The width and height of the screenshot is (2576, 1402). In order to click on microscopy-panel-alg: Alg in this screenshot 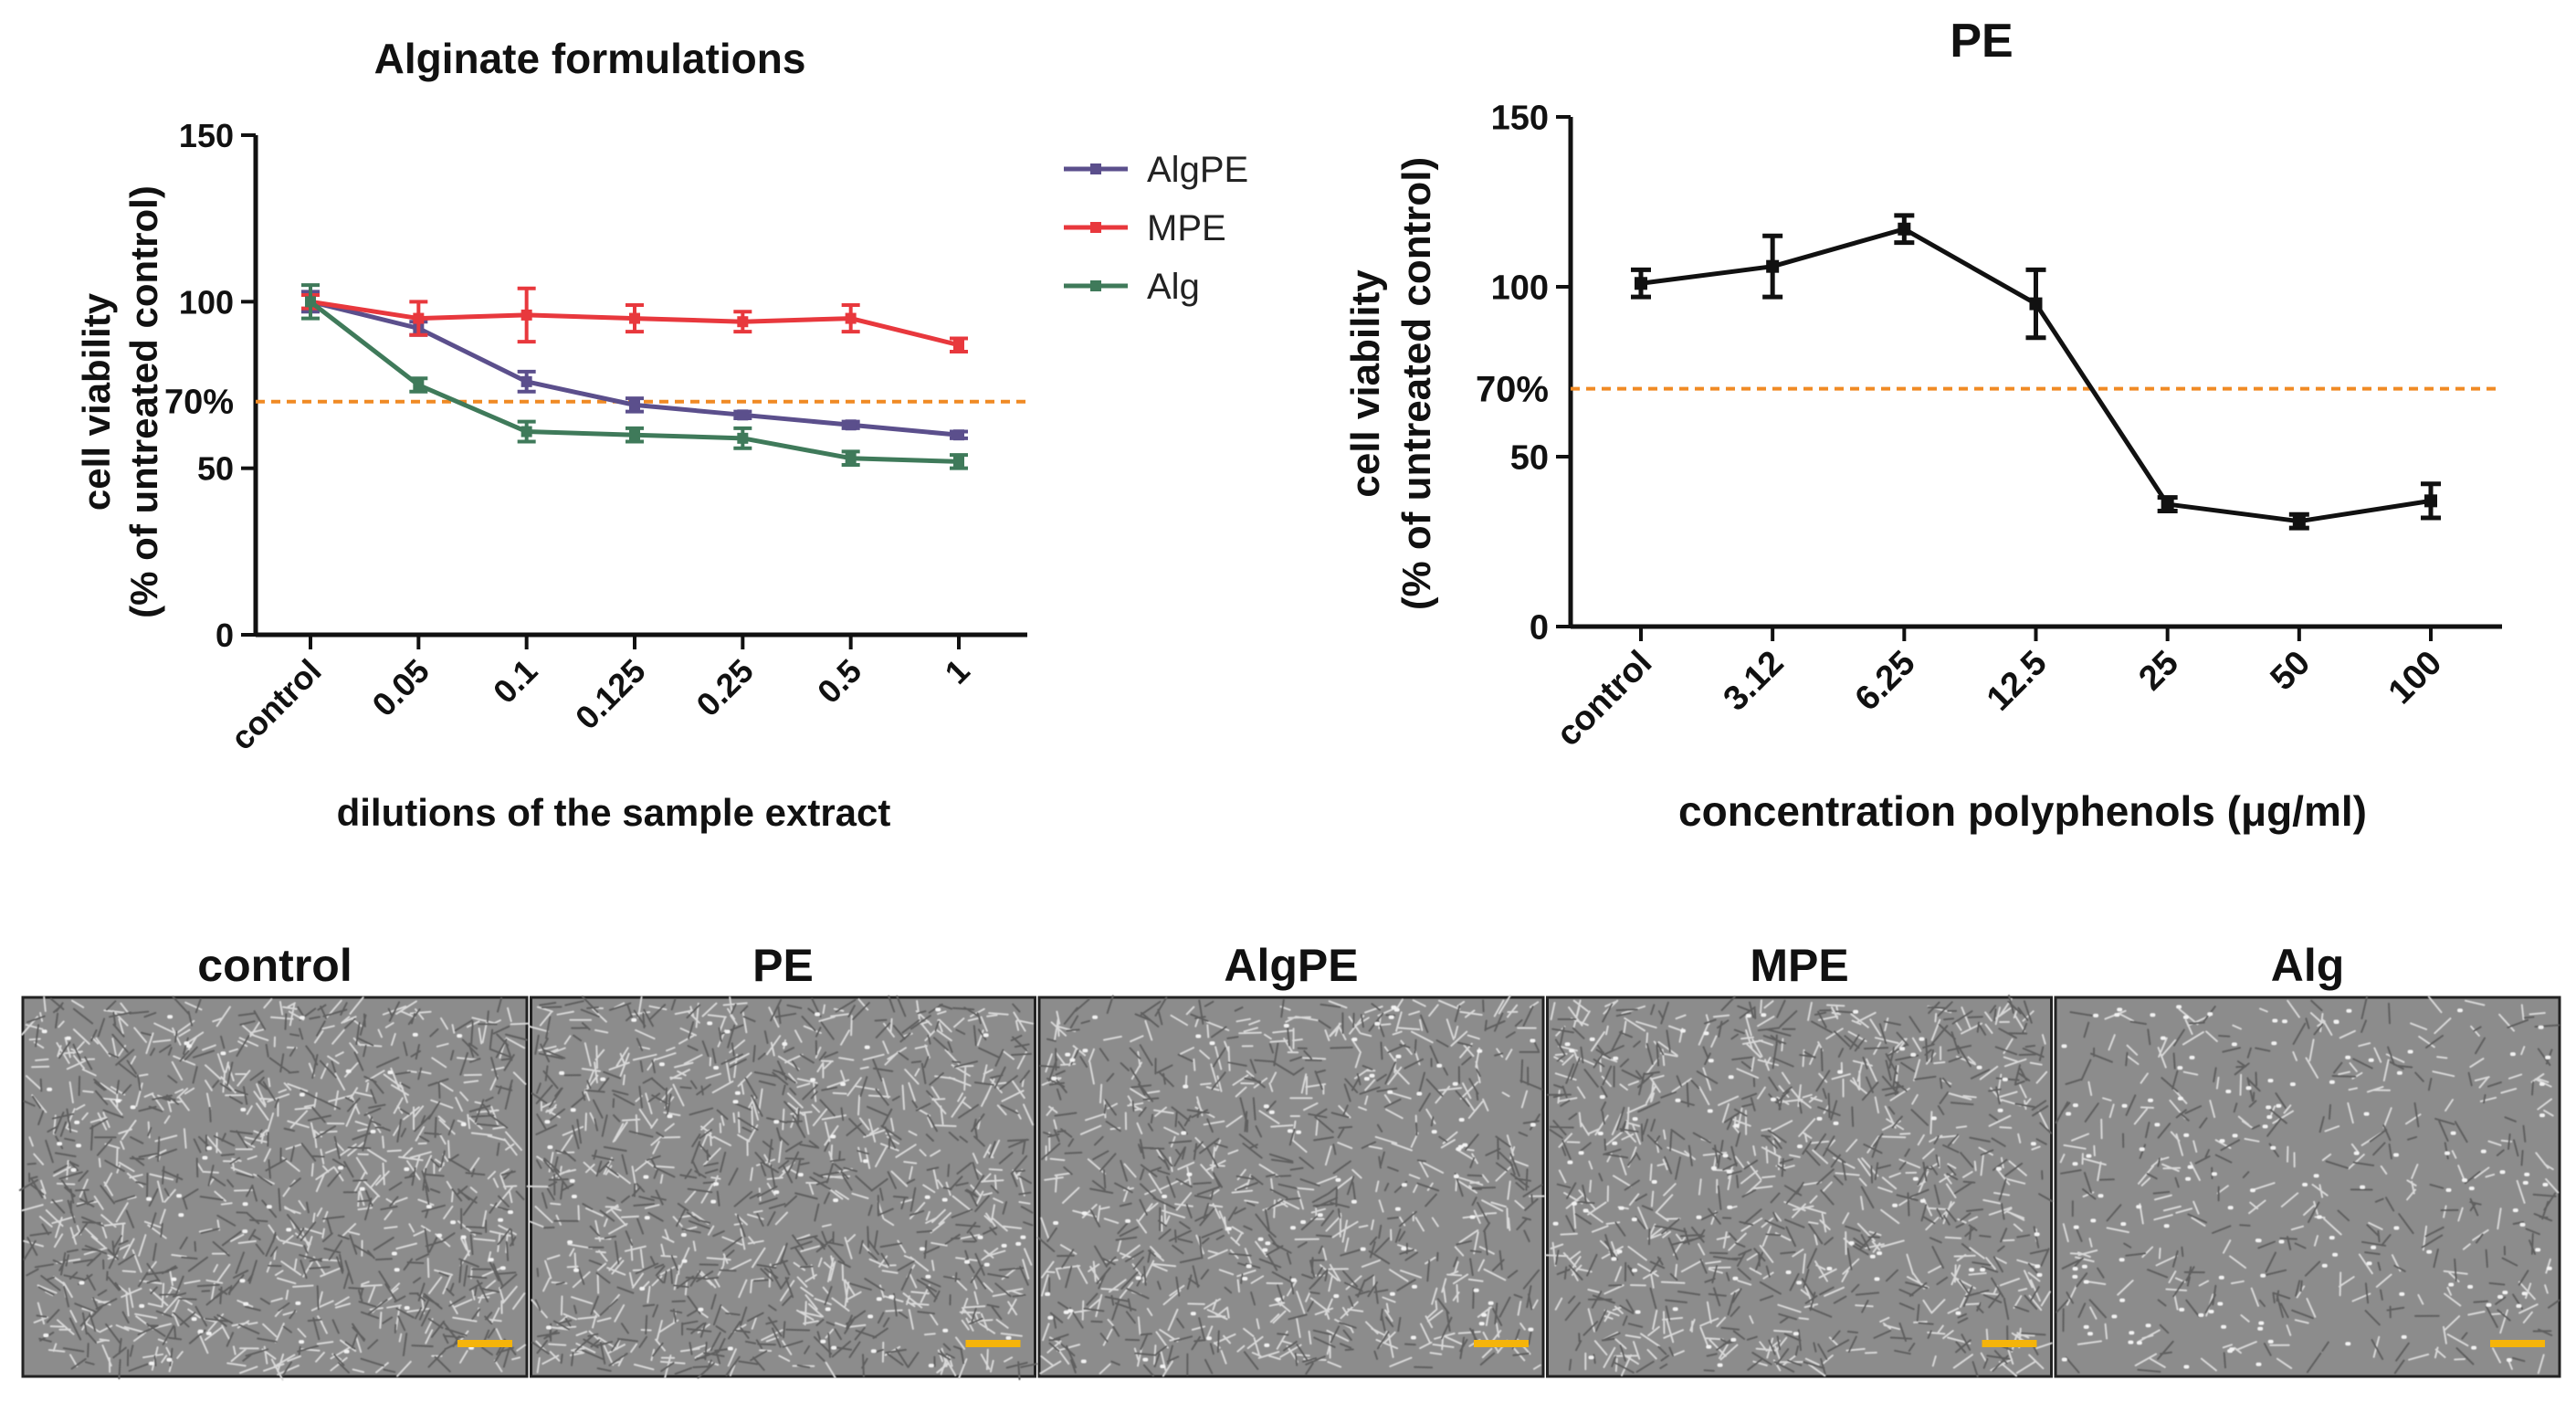, I will do `click(2307, 1159)`.